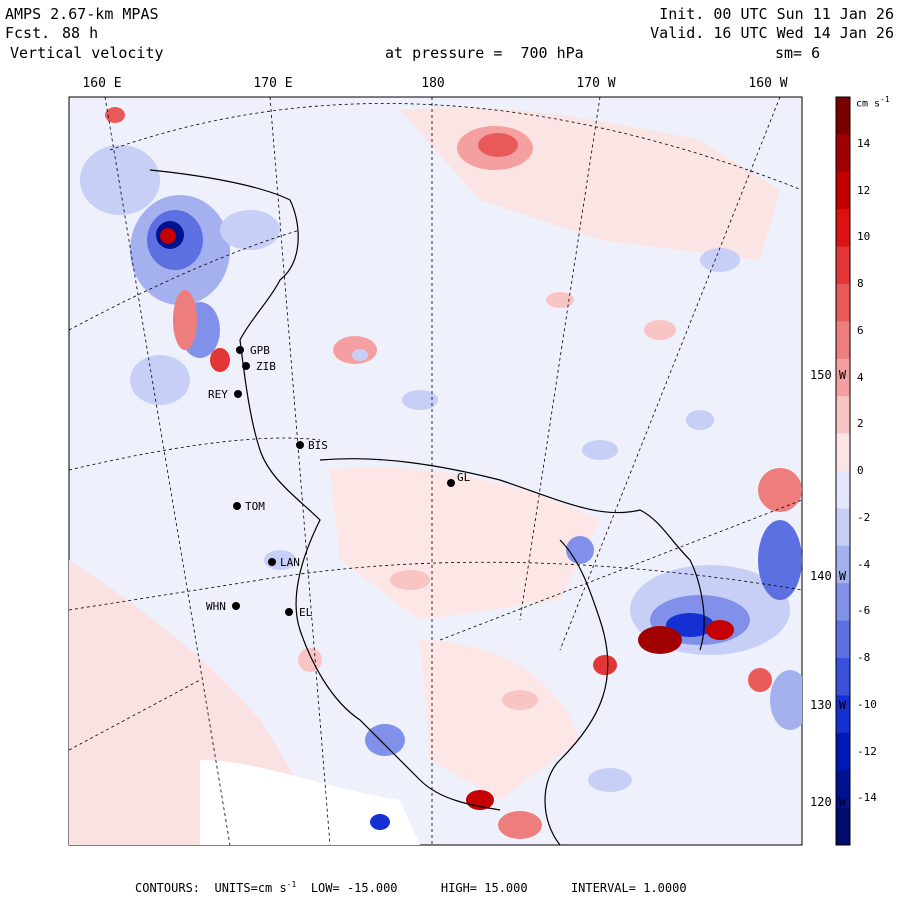 The height and width of the screenshot is (900, 900). Describe the element at coordinates (433, 83) in the screenshot. I see `lon-label-180: 180` at that location.